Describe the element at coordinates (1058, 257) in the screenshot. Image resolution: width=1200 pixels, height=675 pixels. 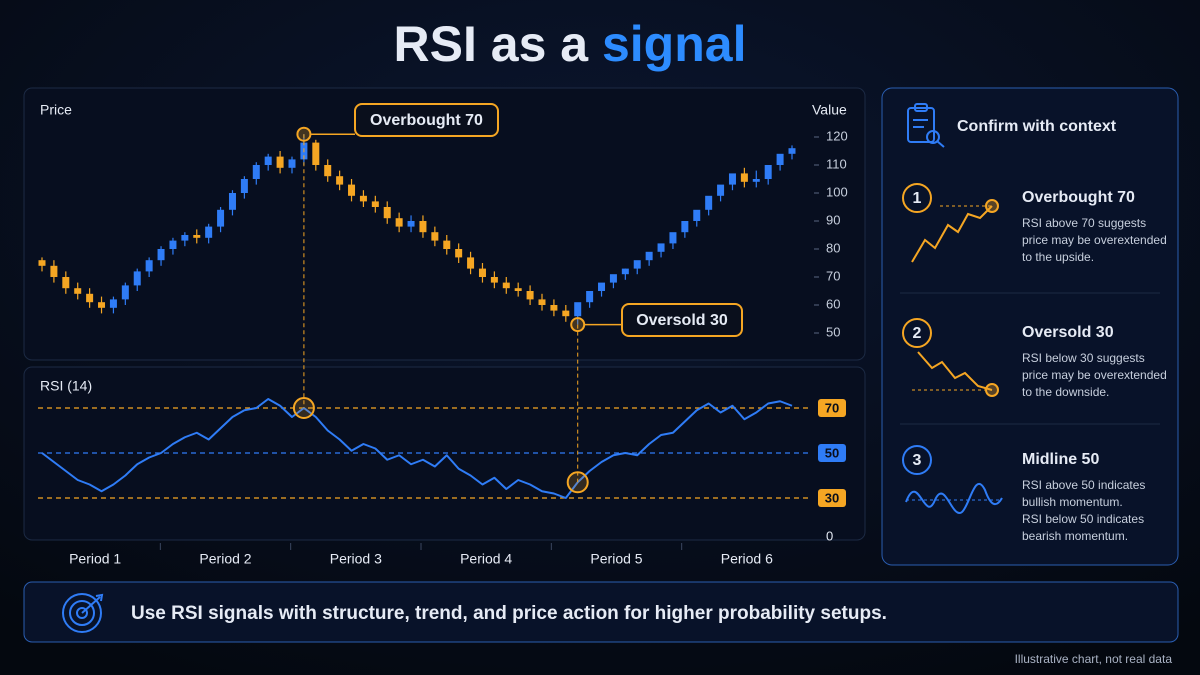
I see `item-line: to the upside.` at that location.